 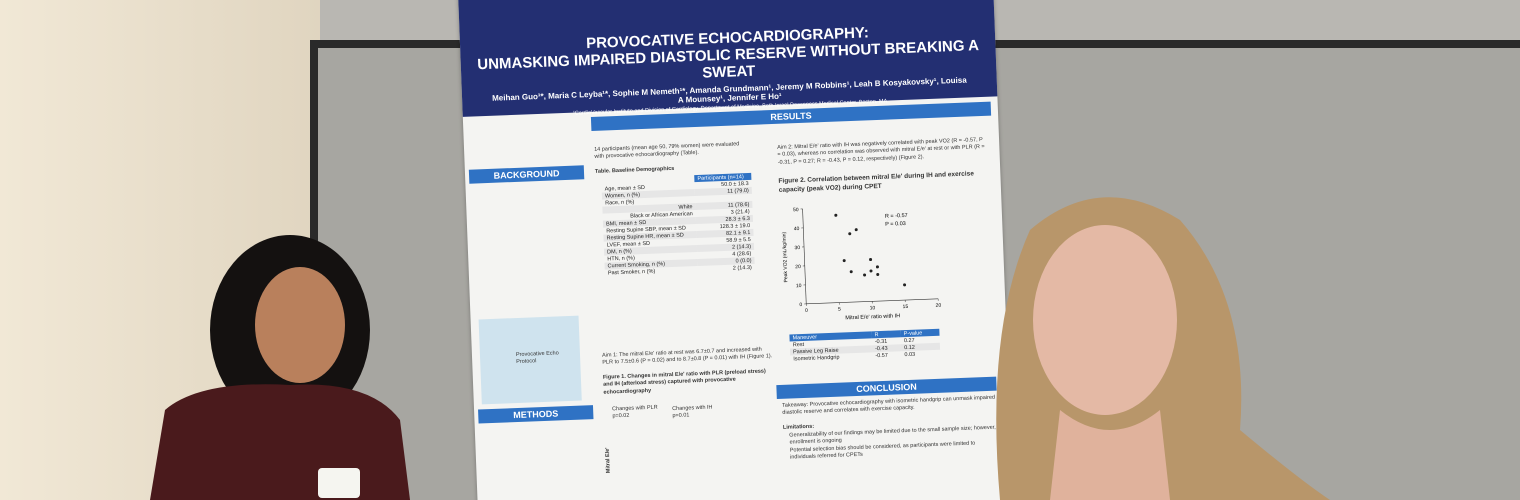 I want to click on axis, so click(x=804, y=256).